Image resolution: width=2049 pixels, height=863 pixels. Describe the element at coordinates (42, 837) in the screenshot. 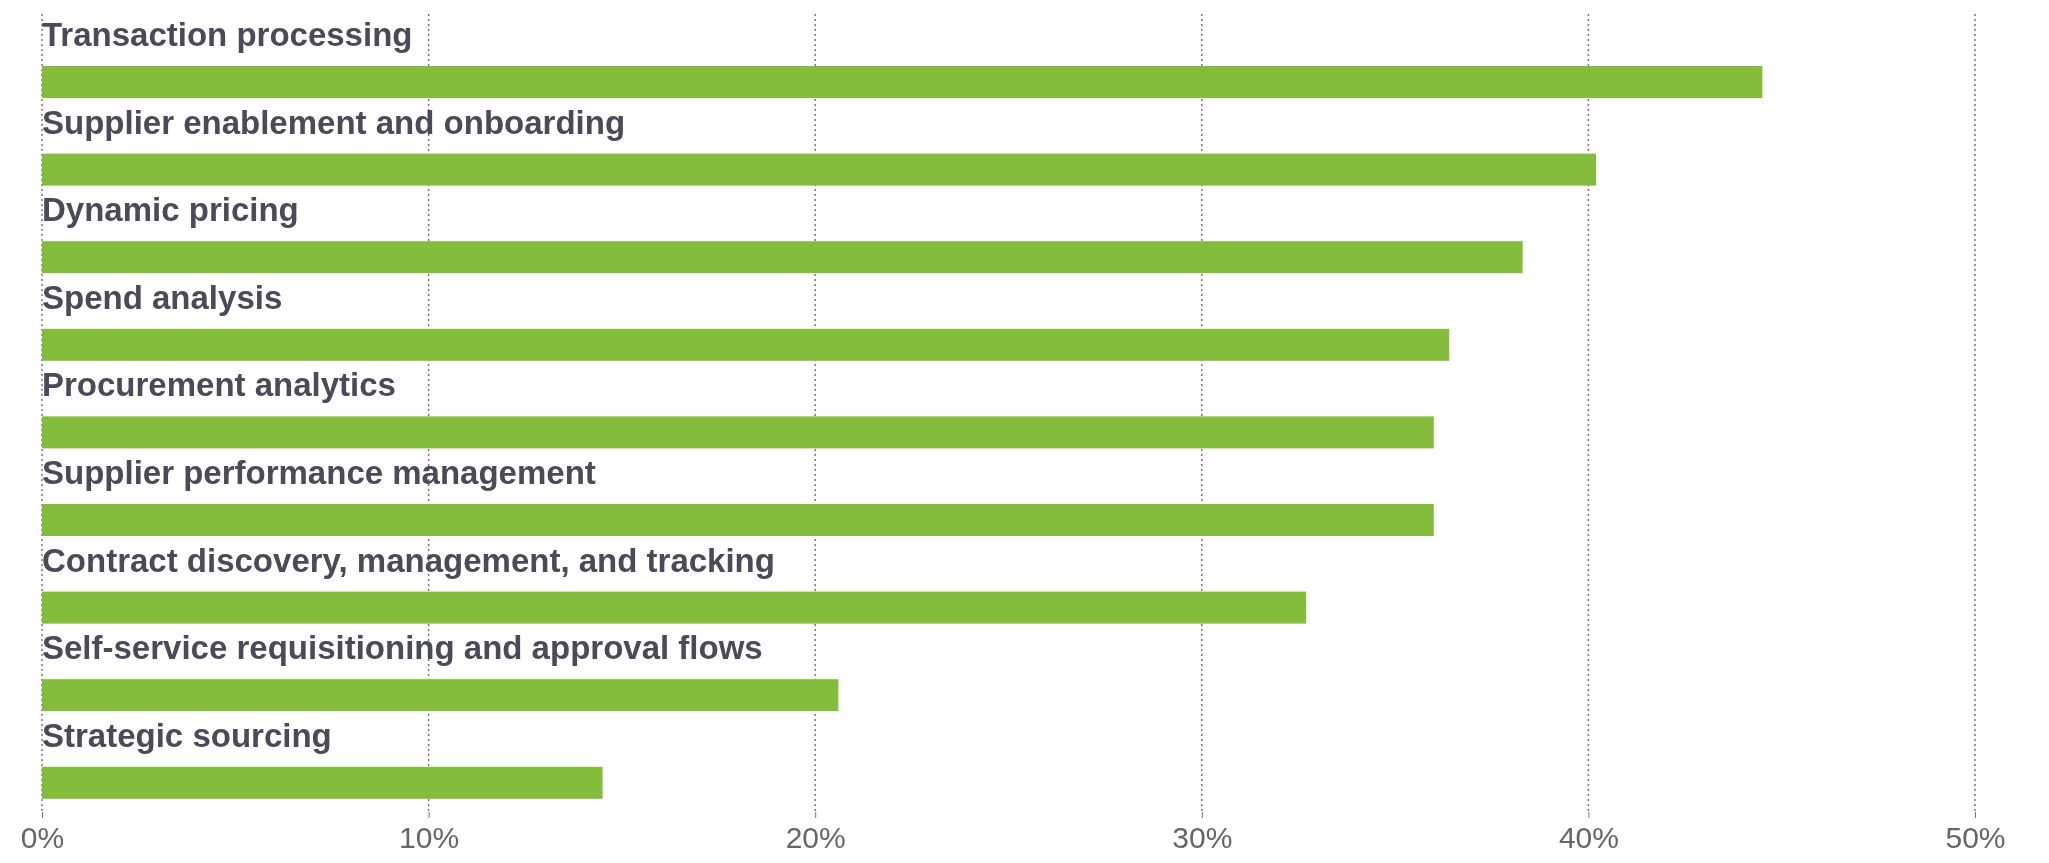

I see `x-tick-label: 0%` at that location.